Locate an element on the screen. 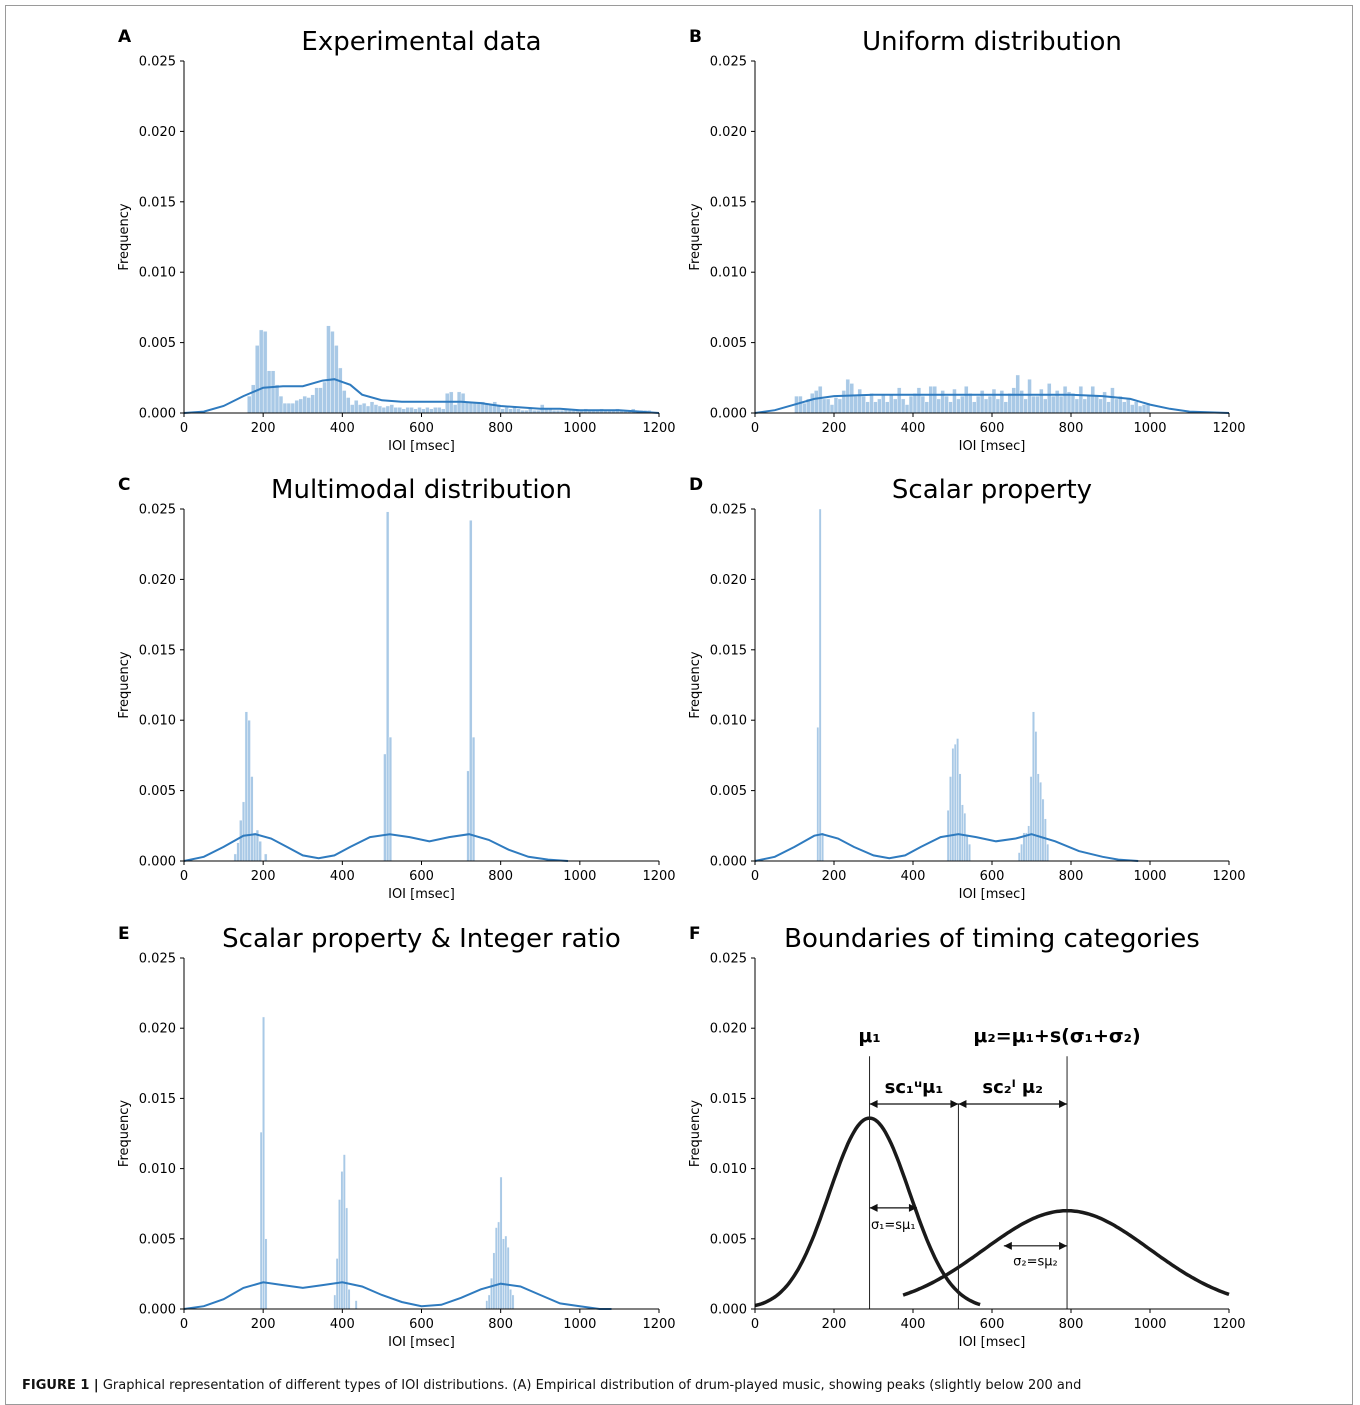  x-tick-label: 600 is located at coordinates (992, 1324).